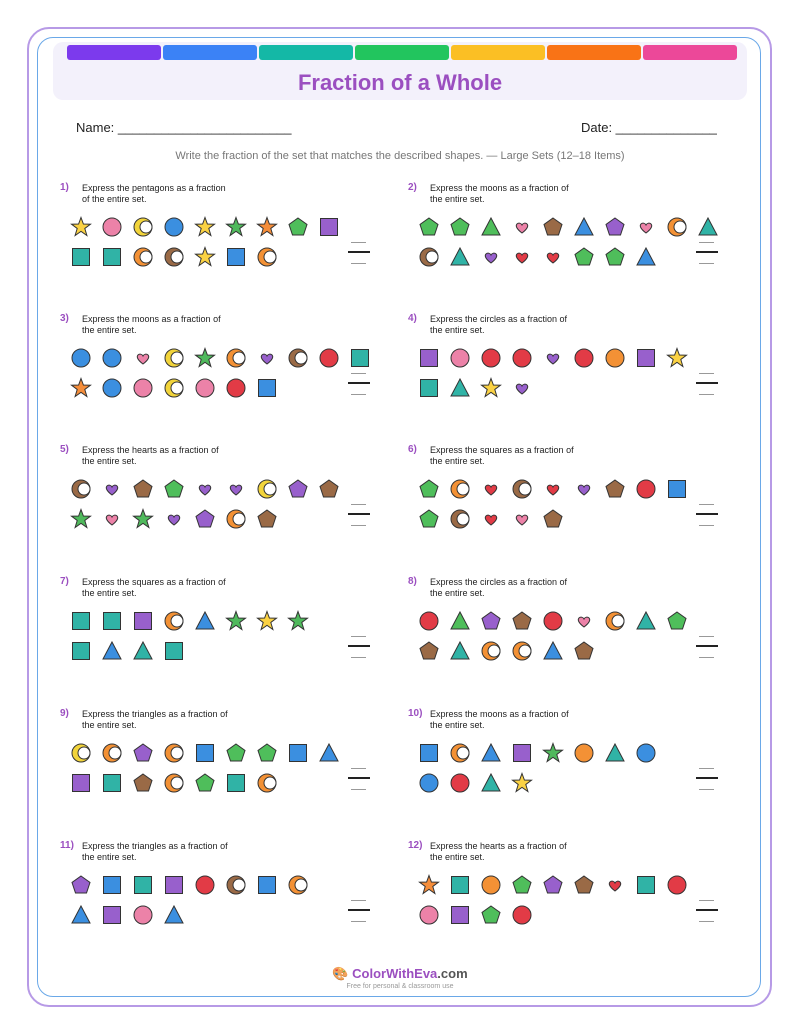 This screenshot has height=1036, width=800. Describe the element at coordinates (649, 127) in the screenshot. I see `date-field: Date: ______________` at that location.